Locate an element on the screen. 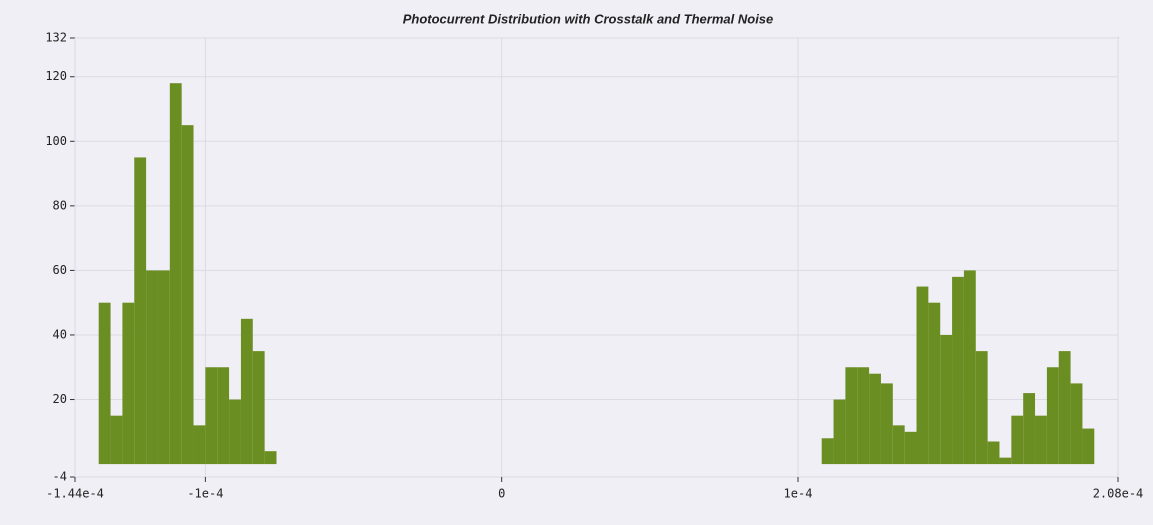 This screenshot has width=1153, height=525. x-tick-label: 2.08e-4 is located at coordinates (1118, 494).